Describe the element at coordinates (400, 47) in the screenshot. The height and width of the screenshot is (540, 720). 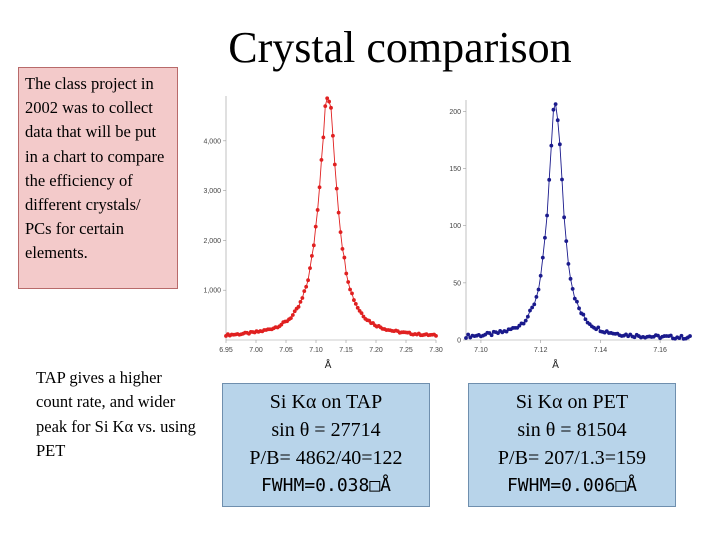
I see `slide-title: Crystal comparison` at that location.